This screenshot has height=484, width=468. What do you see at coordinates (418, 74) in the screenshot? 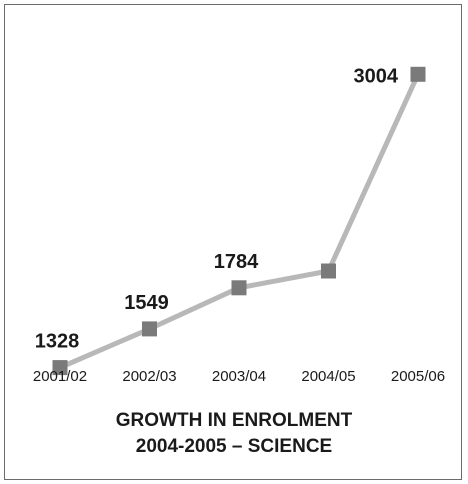
I see `data-point-2005/06` at bounding box center [418, 74].